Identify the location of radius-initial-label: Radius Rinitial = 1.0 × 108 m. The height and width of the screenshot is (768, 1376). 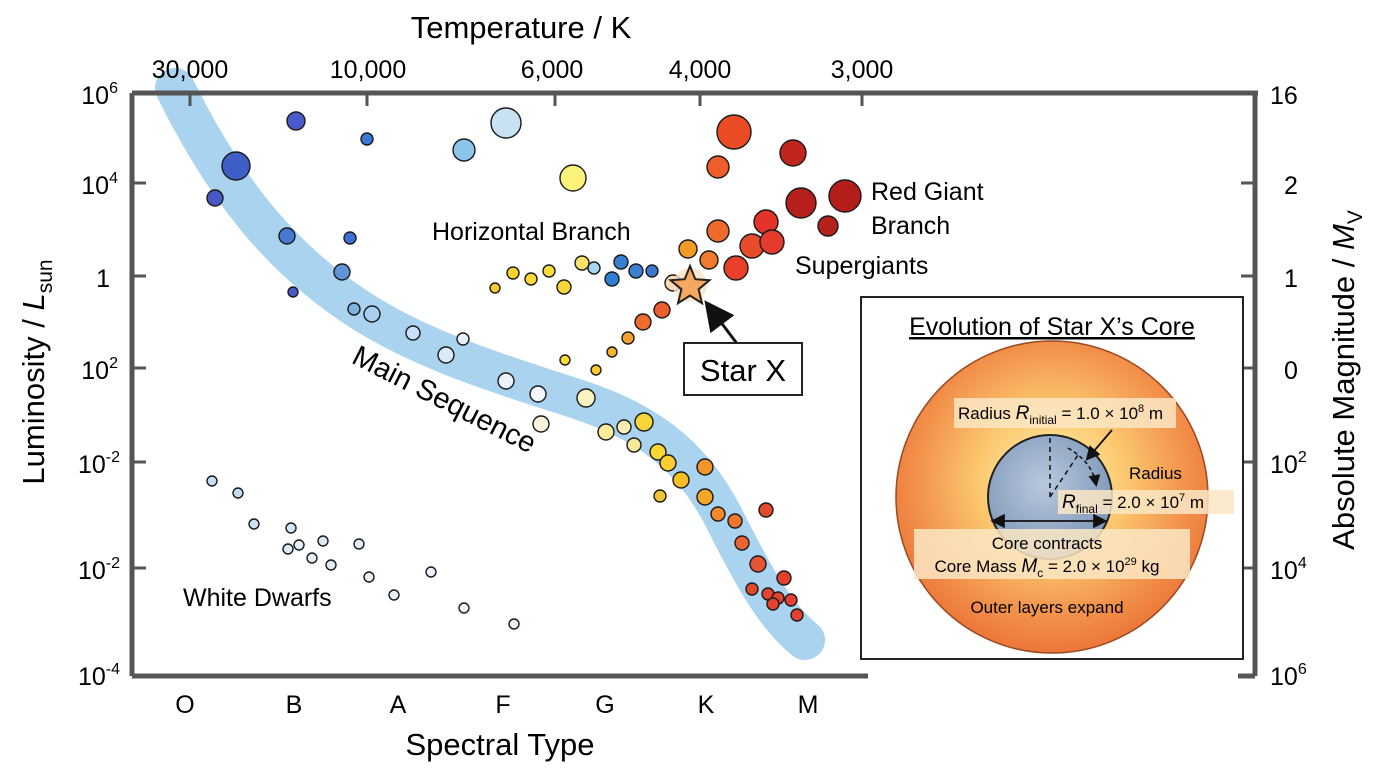
(1060, 415).